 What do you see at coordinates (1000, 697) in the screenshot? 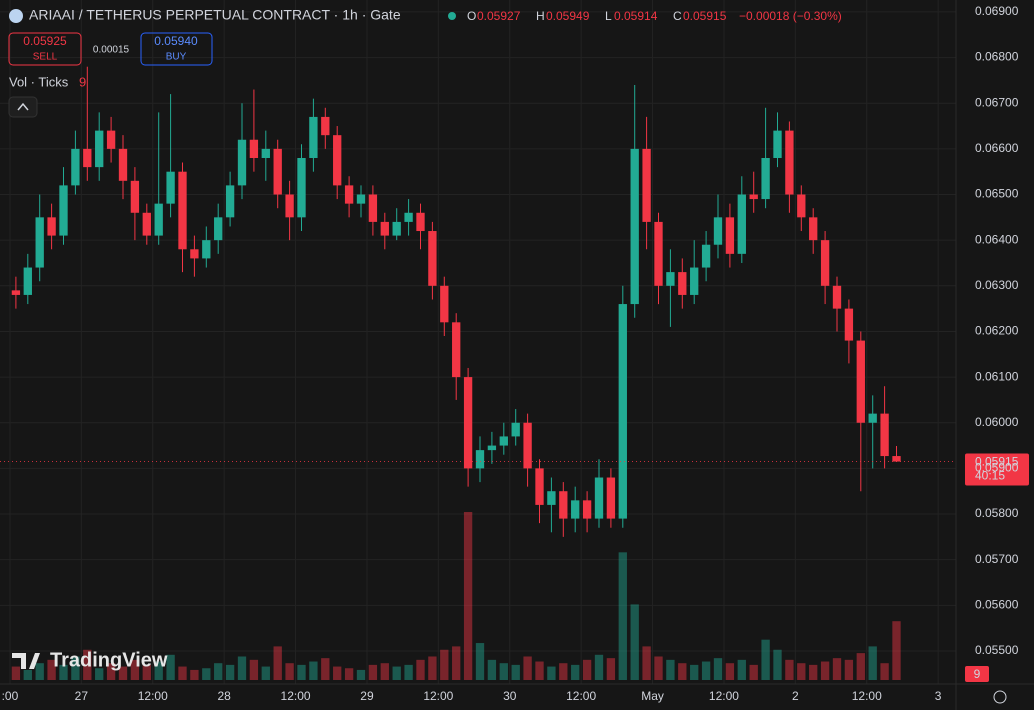
I see `settings-icon` at bounding box center [1000, 697].